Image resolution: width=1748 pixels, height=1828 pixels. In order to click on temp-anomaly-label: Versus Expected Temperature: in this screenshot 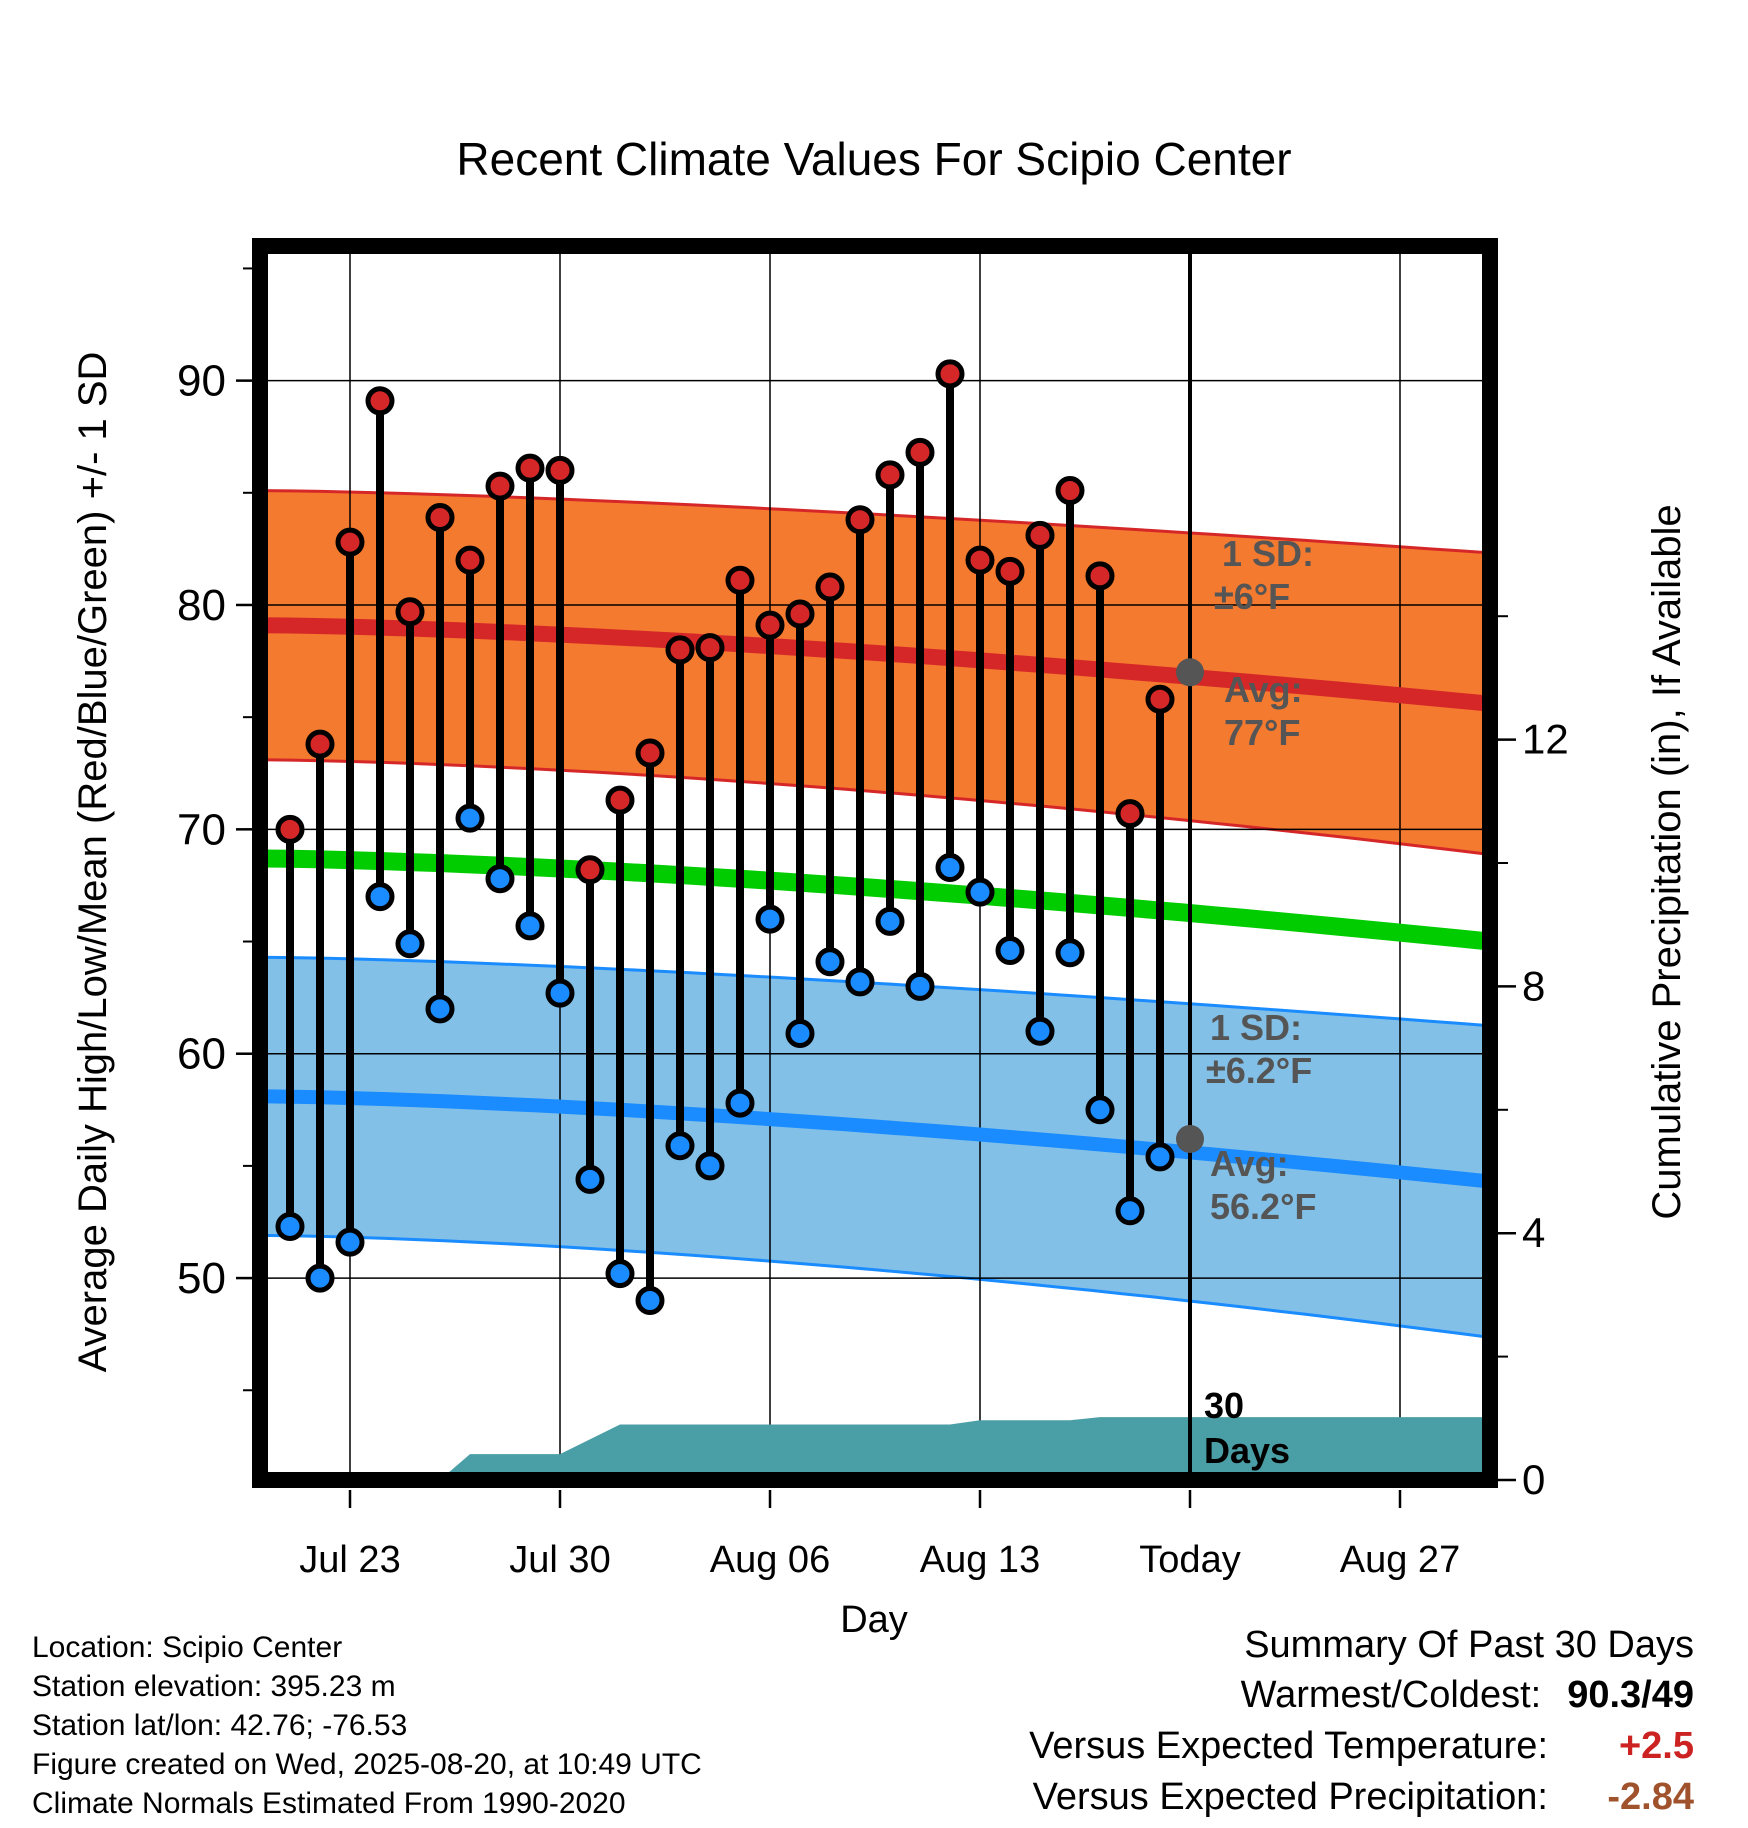, I will do `click(1288, 1746)`.